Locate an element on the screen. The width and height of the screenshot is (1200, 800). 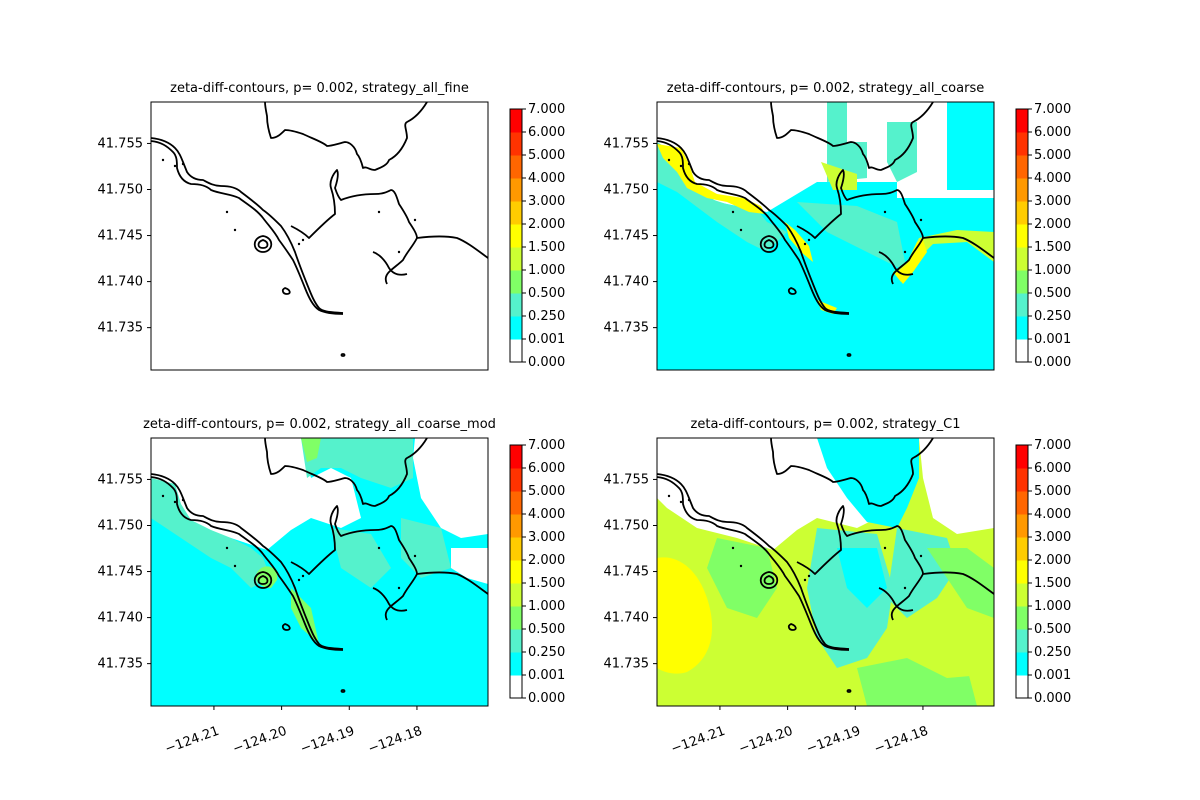
colorbar-tick-label: 0.500 is located at coordinates (546, 629).